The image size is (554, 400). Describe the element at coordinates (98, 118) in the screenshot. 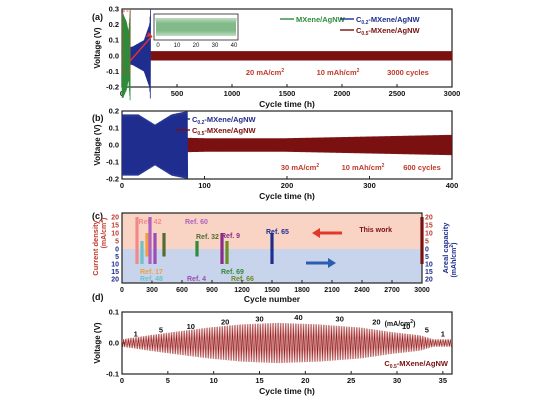

I see `panel-label: (b)` at that location.